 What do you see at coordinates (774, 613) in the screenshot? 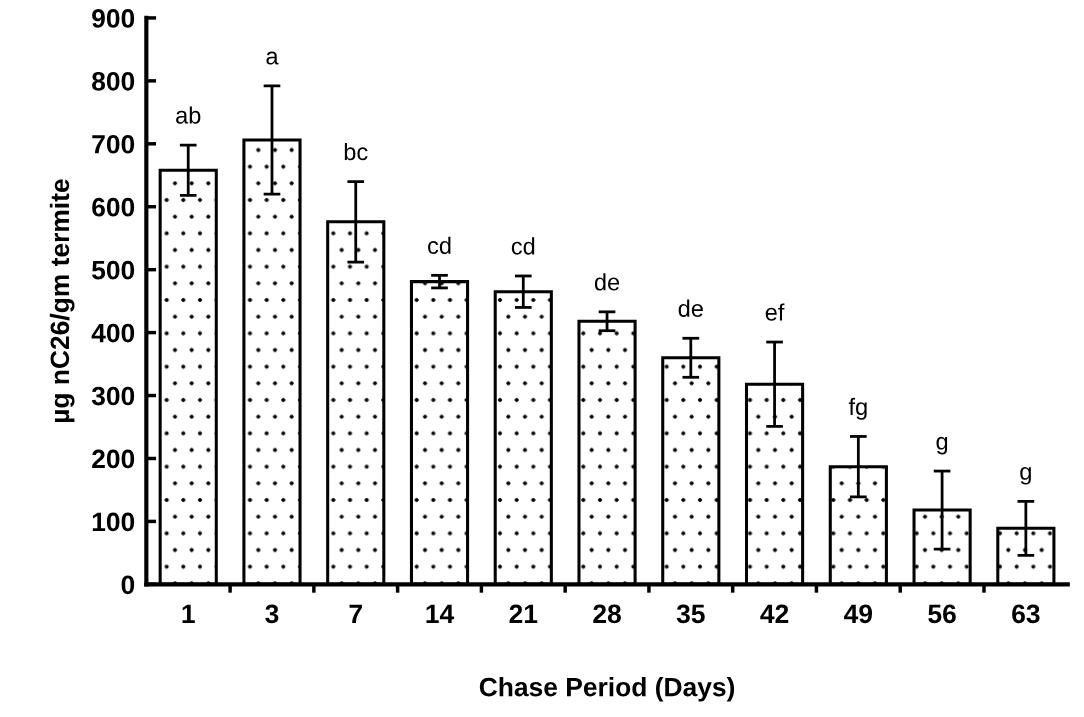
I see `x-tick-label: 42` at bounding box center [774, 613].